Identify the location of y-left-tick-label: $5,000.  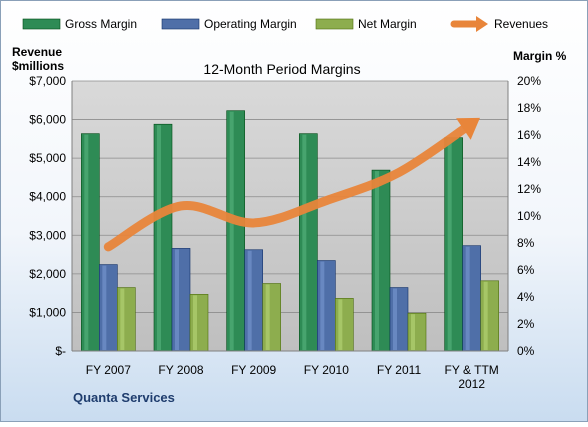
(47, 158).